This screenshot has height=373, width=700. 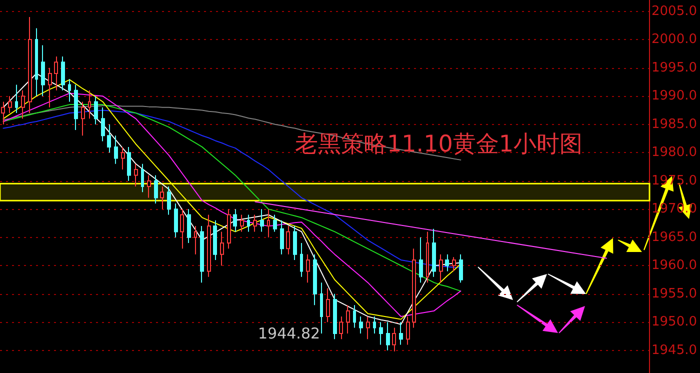 What do you see at coordinates (289, 333) in the screenshot?
I see `annotation: 1944.82` at bounding box center [289, 333].